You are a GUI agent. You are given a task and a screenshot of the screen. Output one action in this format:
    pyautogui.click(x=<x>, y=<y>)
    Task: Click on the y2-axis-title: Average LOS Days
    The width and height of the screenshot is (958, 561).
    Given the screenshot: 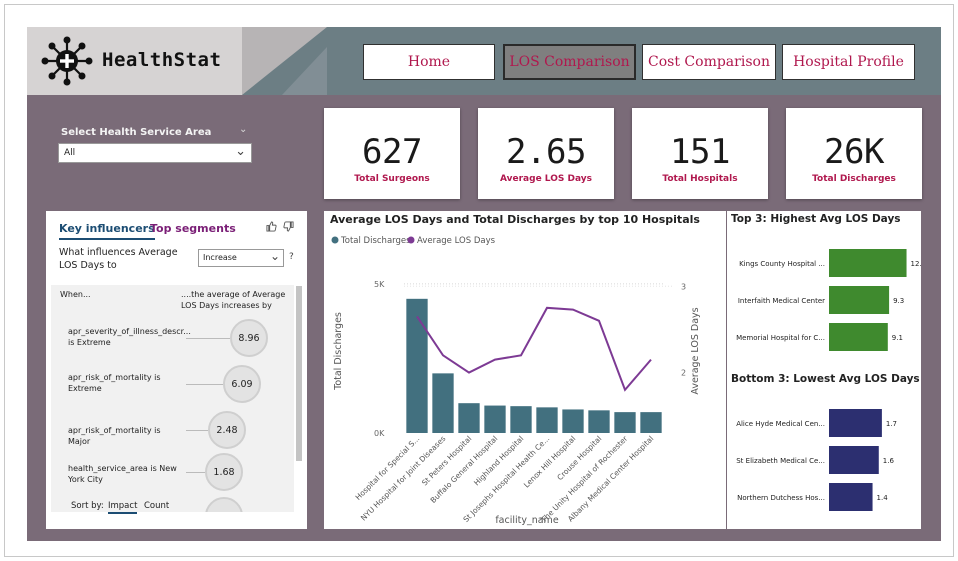 What is the action you would take?
    pyautogui.click(x=695, y=350)
    